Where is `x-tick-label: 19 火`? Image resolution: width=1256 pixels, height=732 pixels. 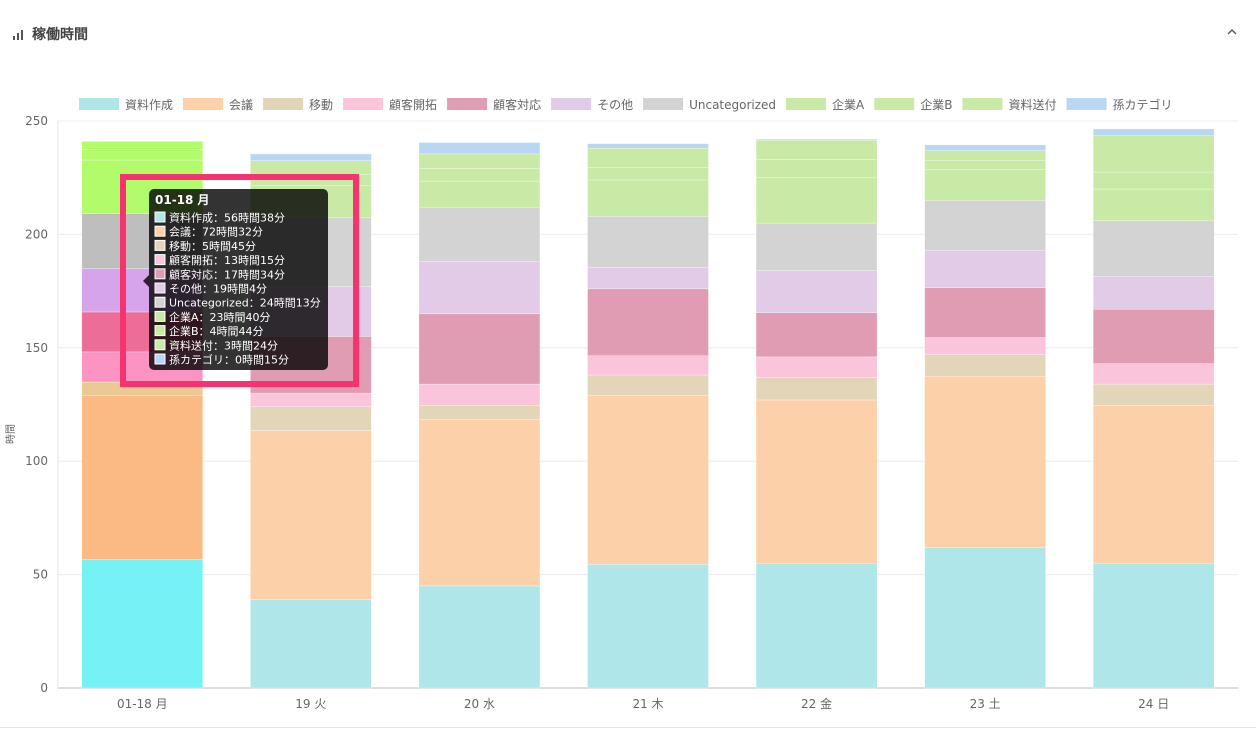
x-tick-label: 19 火 is located at coordinates (310, 704).